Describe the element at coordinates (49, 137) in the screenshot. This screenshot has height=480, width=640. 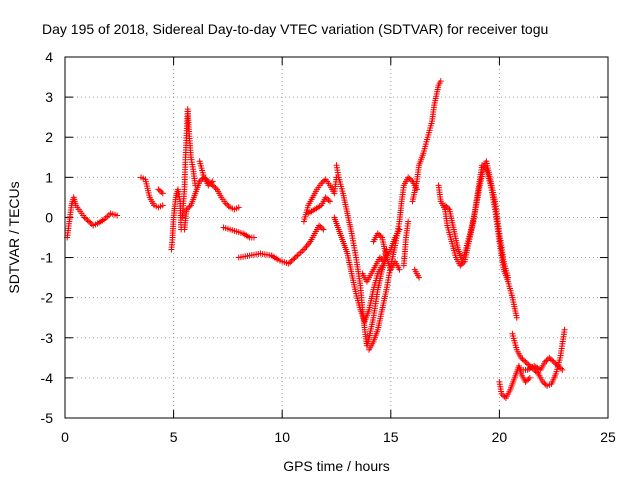
I see `y-tick-label: 2` at that location.